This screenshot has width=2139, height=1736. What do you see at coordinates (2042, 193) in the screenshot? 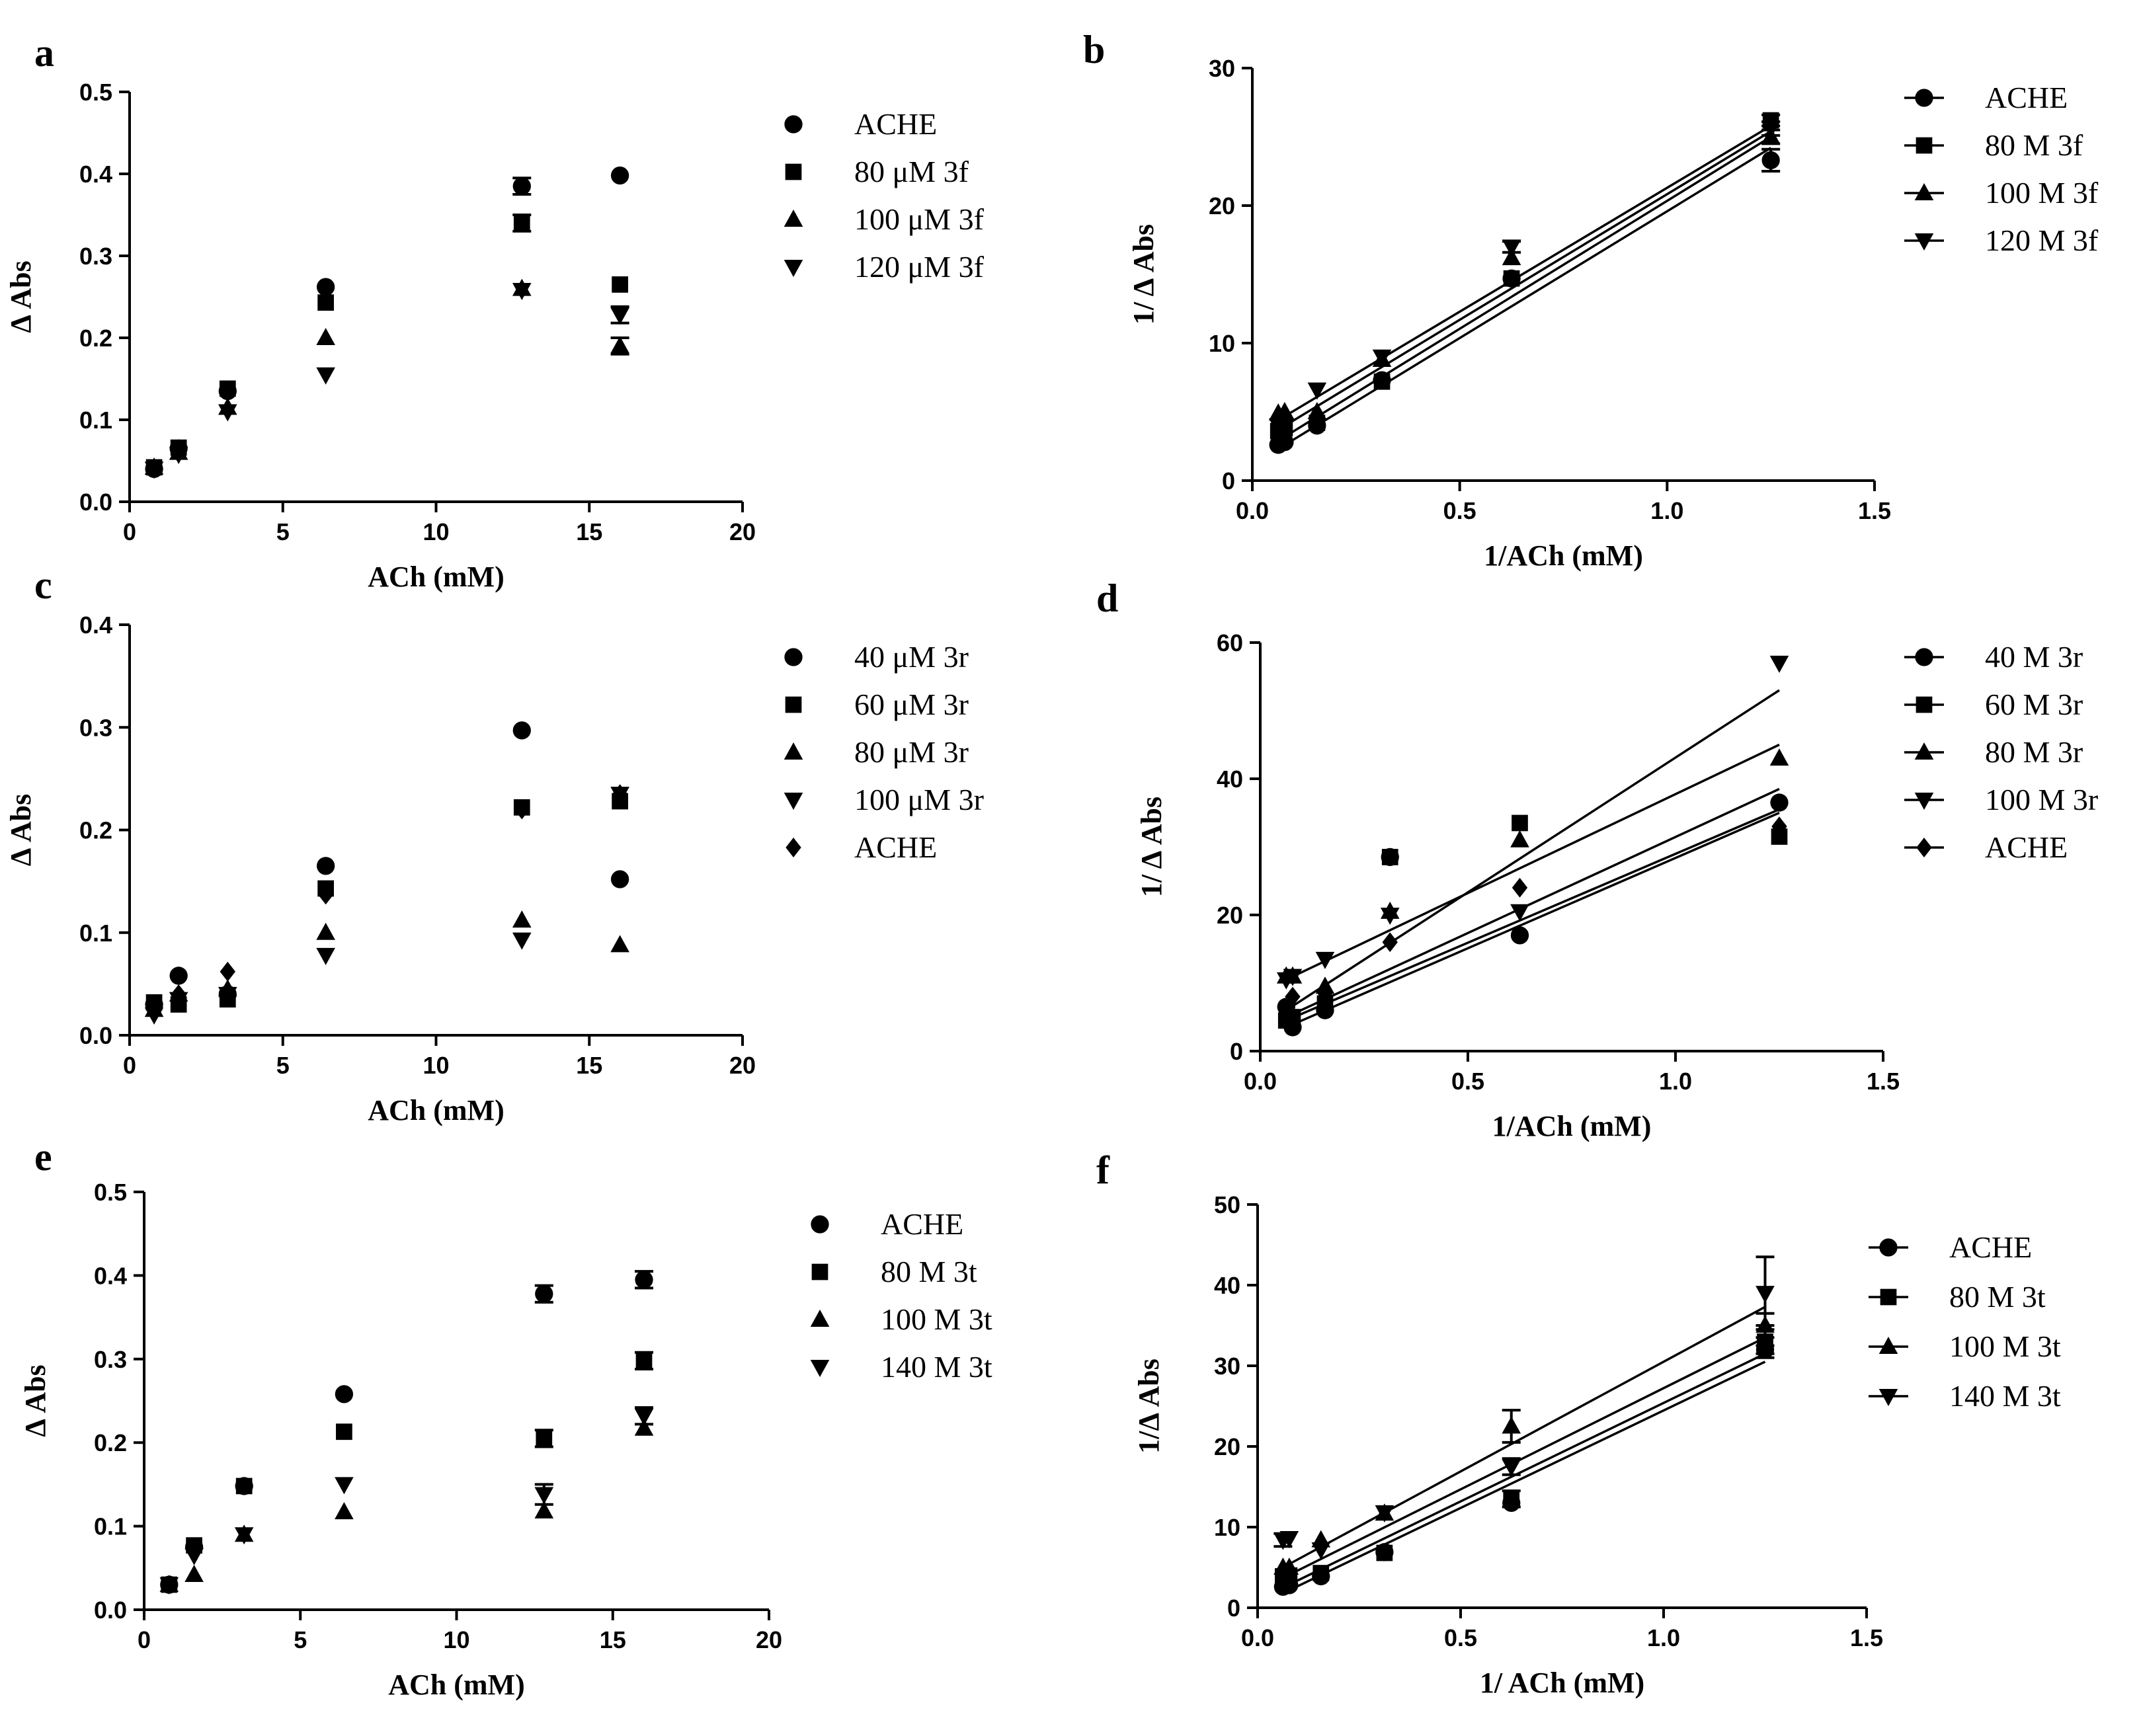
I see `legend-label: 100 M 3f` at bounding box center [2042, 193].